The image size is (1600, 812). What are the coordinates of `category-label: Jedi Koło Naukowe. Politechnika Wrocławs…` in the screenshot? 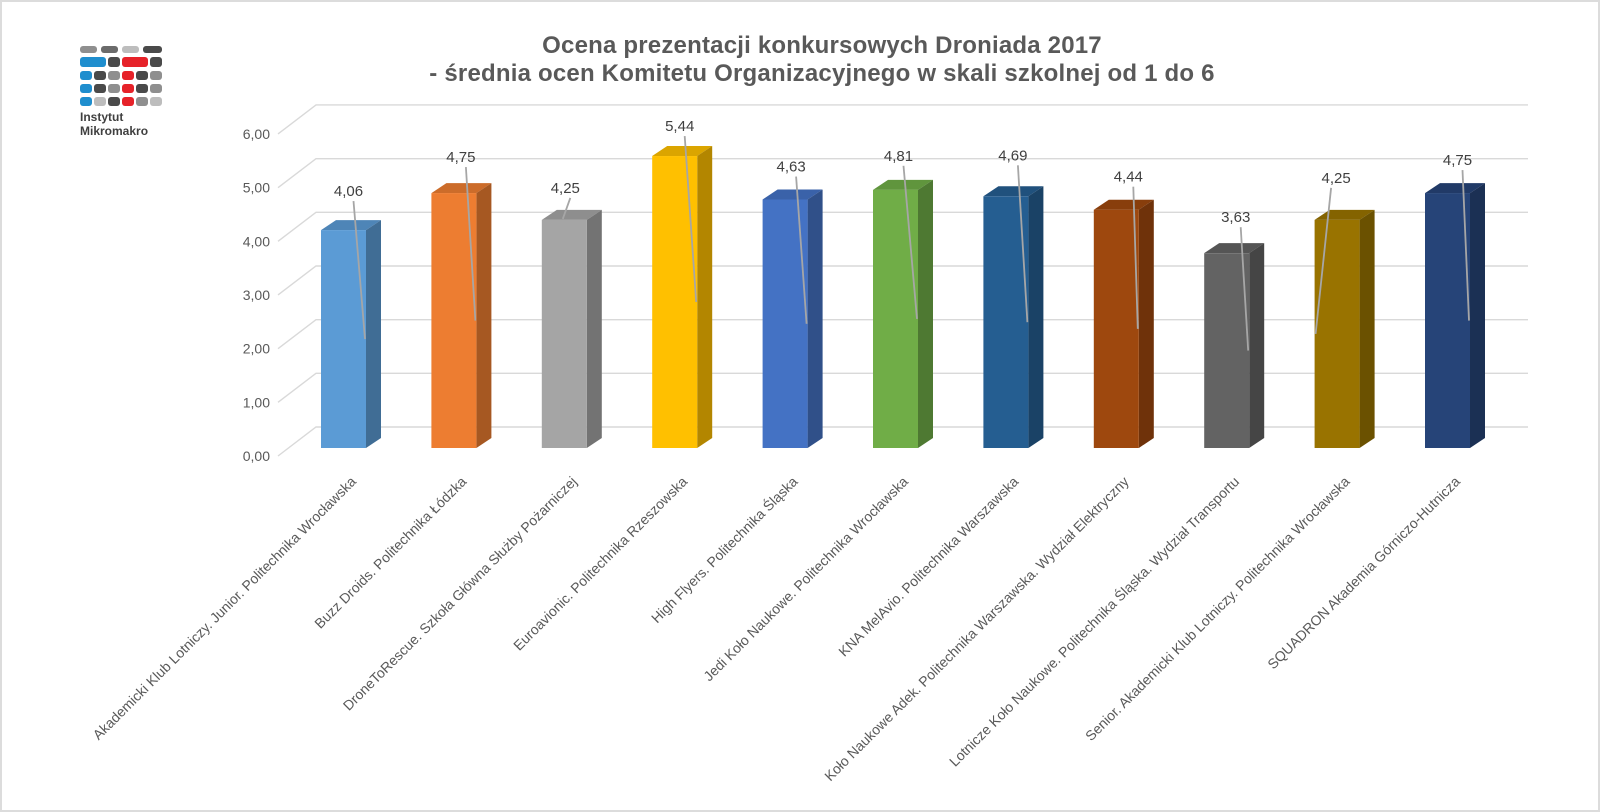 It's located at (805, 578).